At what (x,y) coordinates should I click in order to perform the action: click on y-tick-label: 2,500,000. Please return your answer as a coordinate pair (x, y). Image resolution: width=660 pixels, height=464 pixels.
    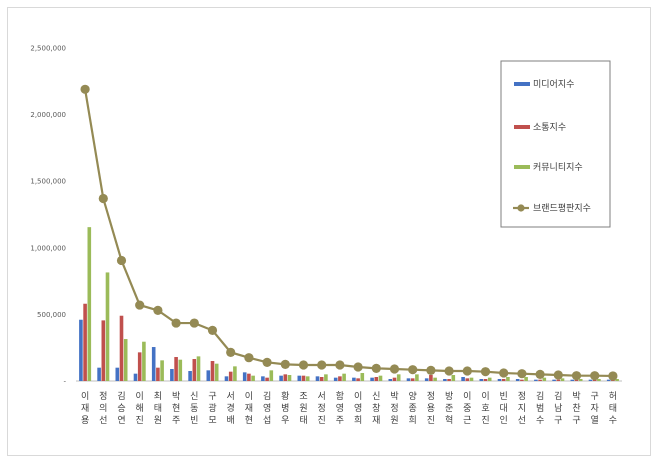
    Looking at the image, I should click on (48, 49).